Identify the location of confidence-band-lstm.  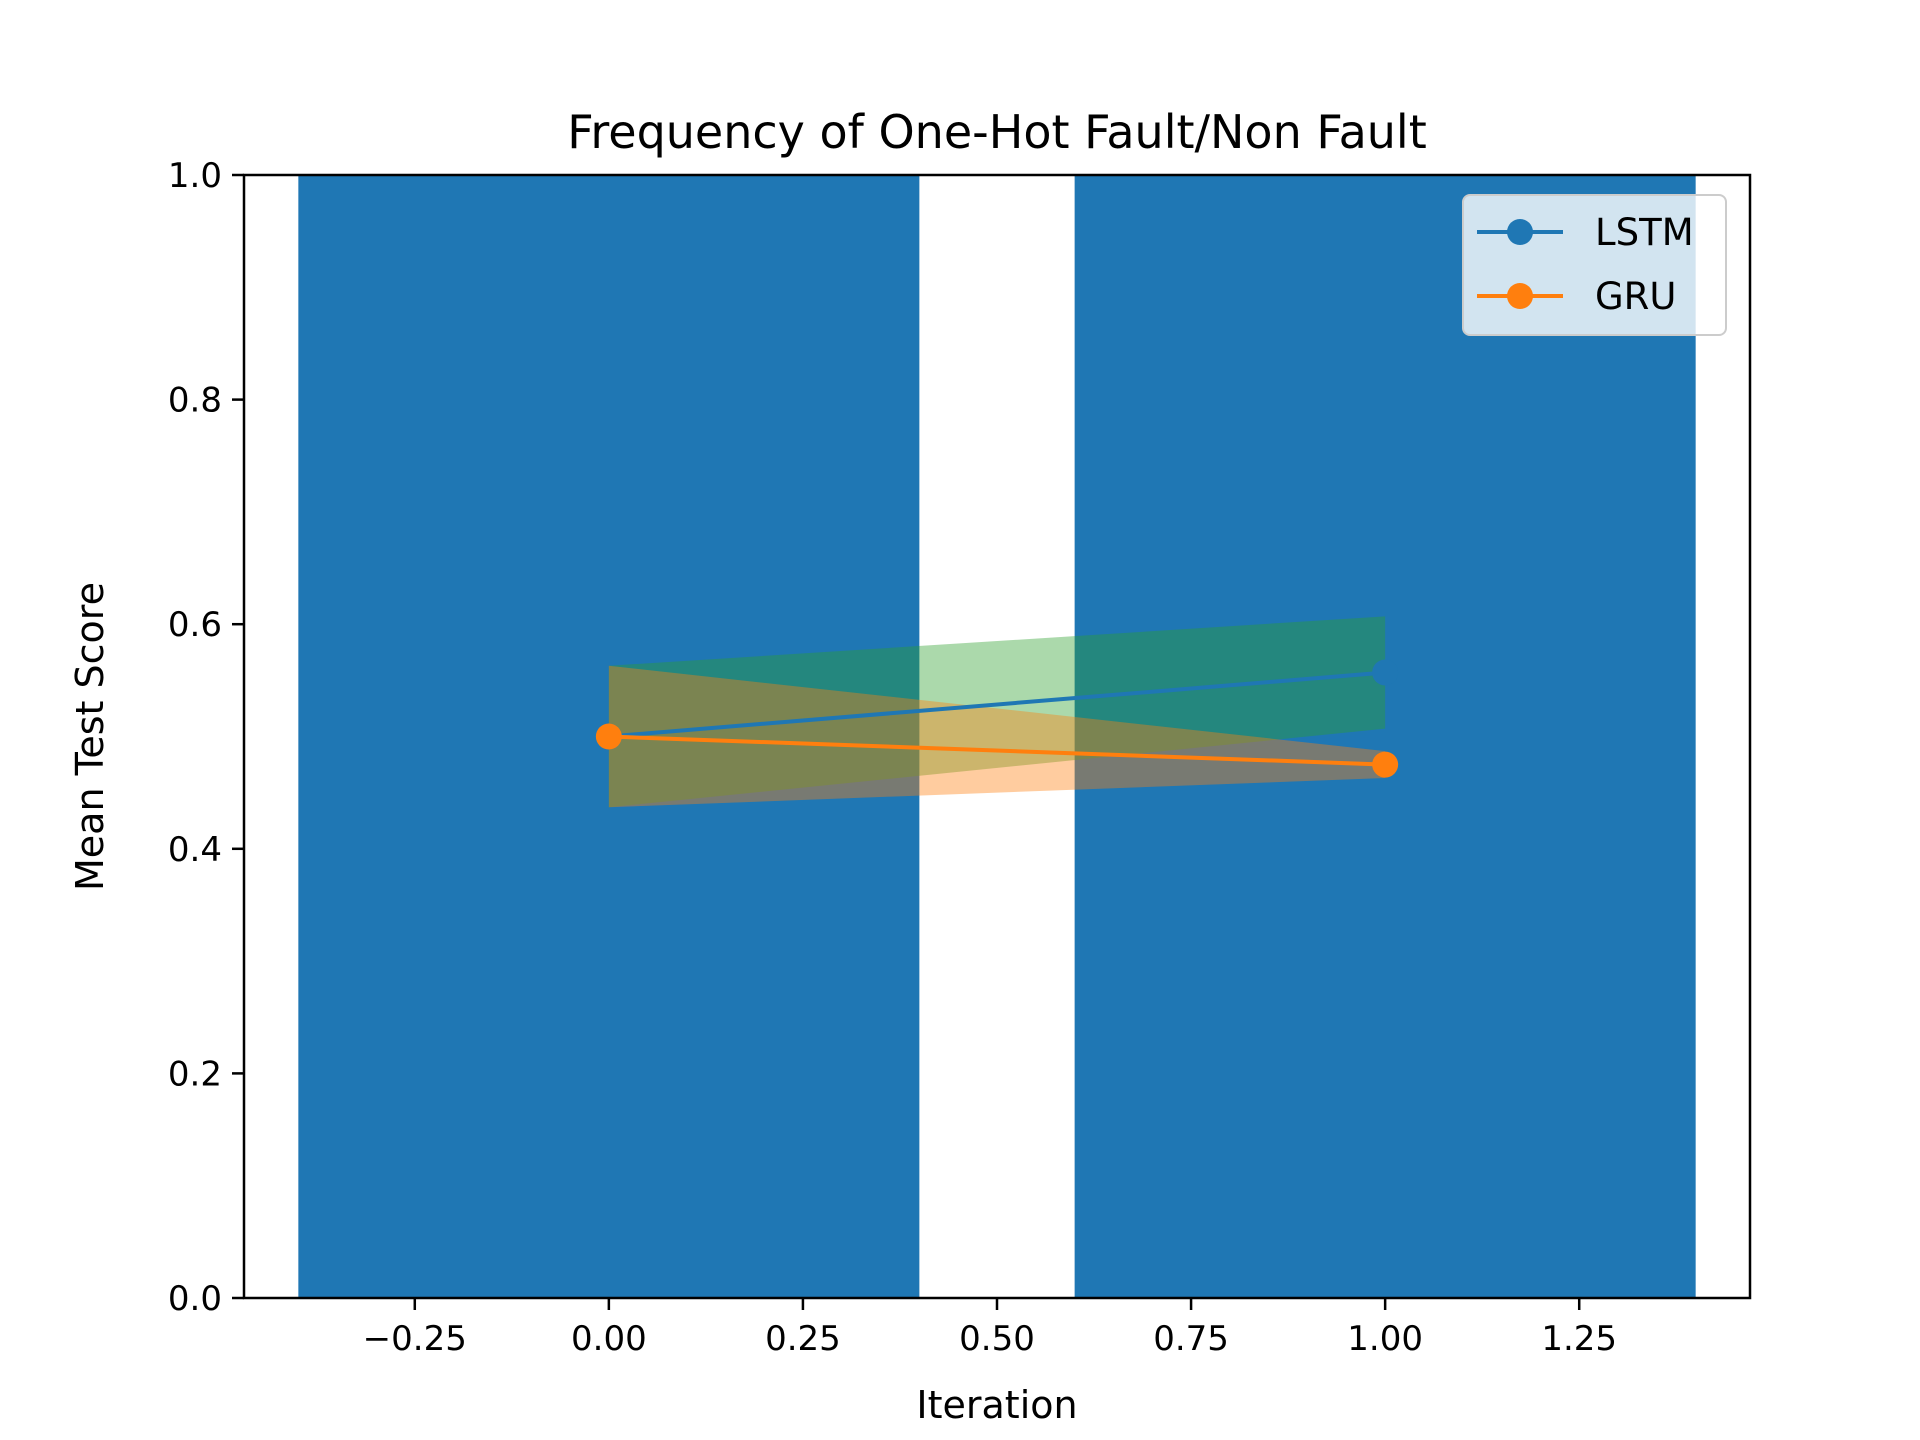
(997, 712).